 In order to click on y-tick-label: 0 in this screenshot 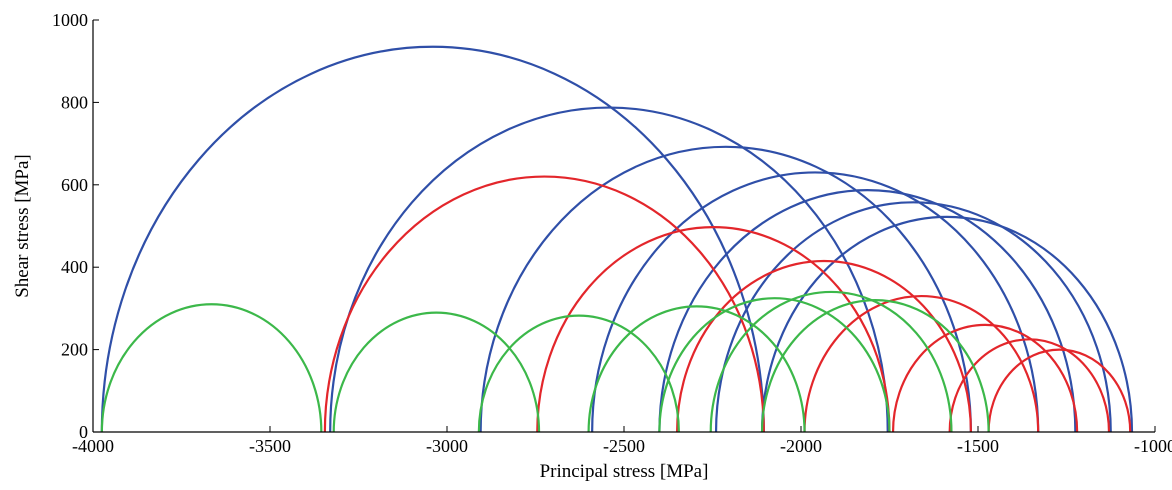, I will do `click(83, 432)`.